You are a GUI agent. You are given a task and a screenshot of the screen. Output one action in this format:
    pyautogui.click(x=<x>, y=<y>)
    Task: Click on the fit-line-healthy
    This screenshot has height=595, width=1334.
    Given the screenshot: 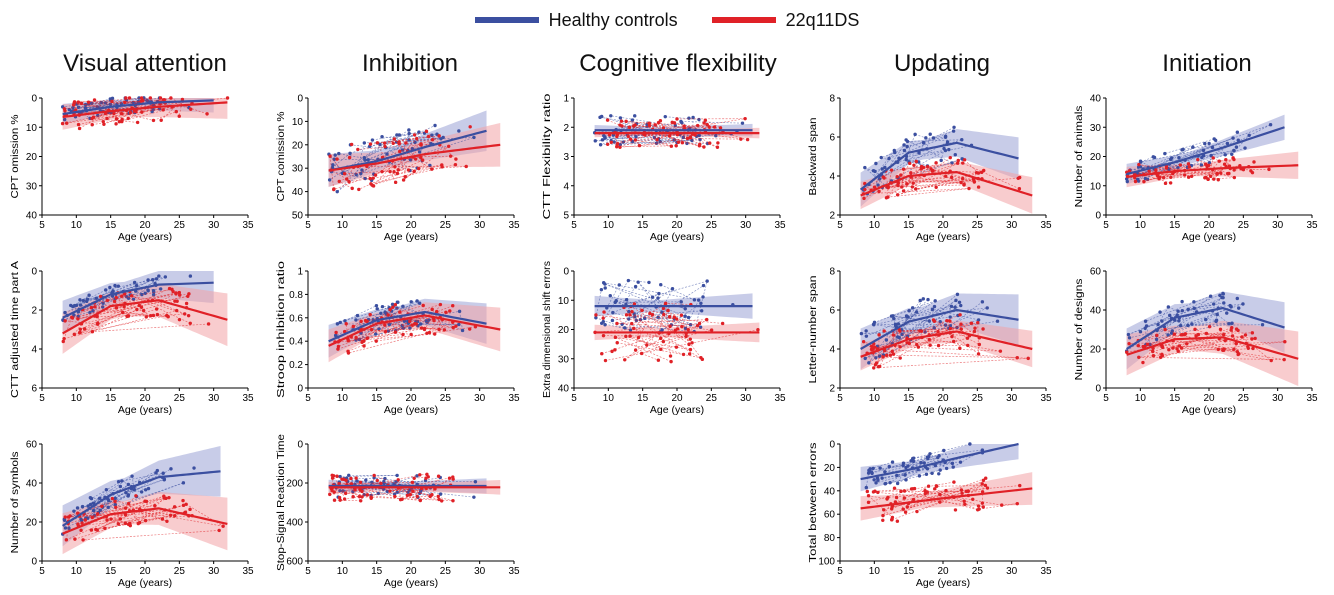 What is the action you would take?
    pyautogui.click(x=939, y=166)
    